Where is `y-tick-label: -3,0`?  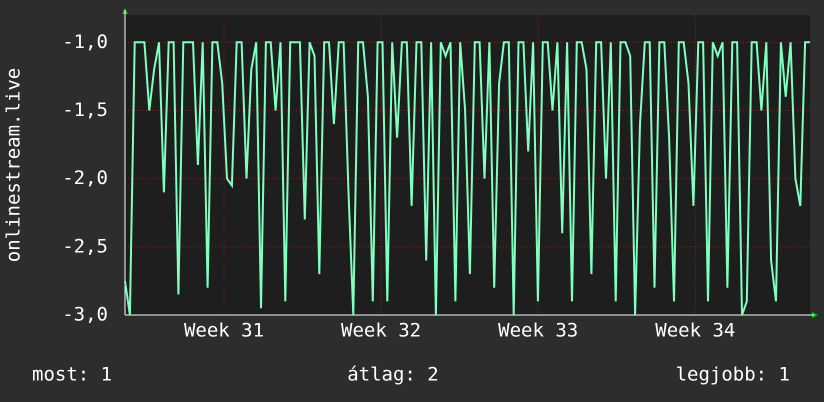 y-tick-label: -3,0 is located at coordinates (85, 315).